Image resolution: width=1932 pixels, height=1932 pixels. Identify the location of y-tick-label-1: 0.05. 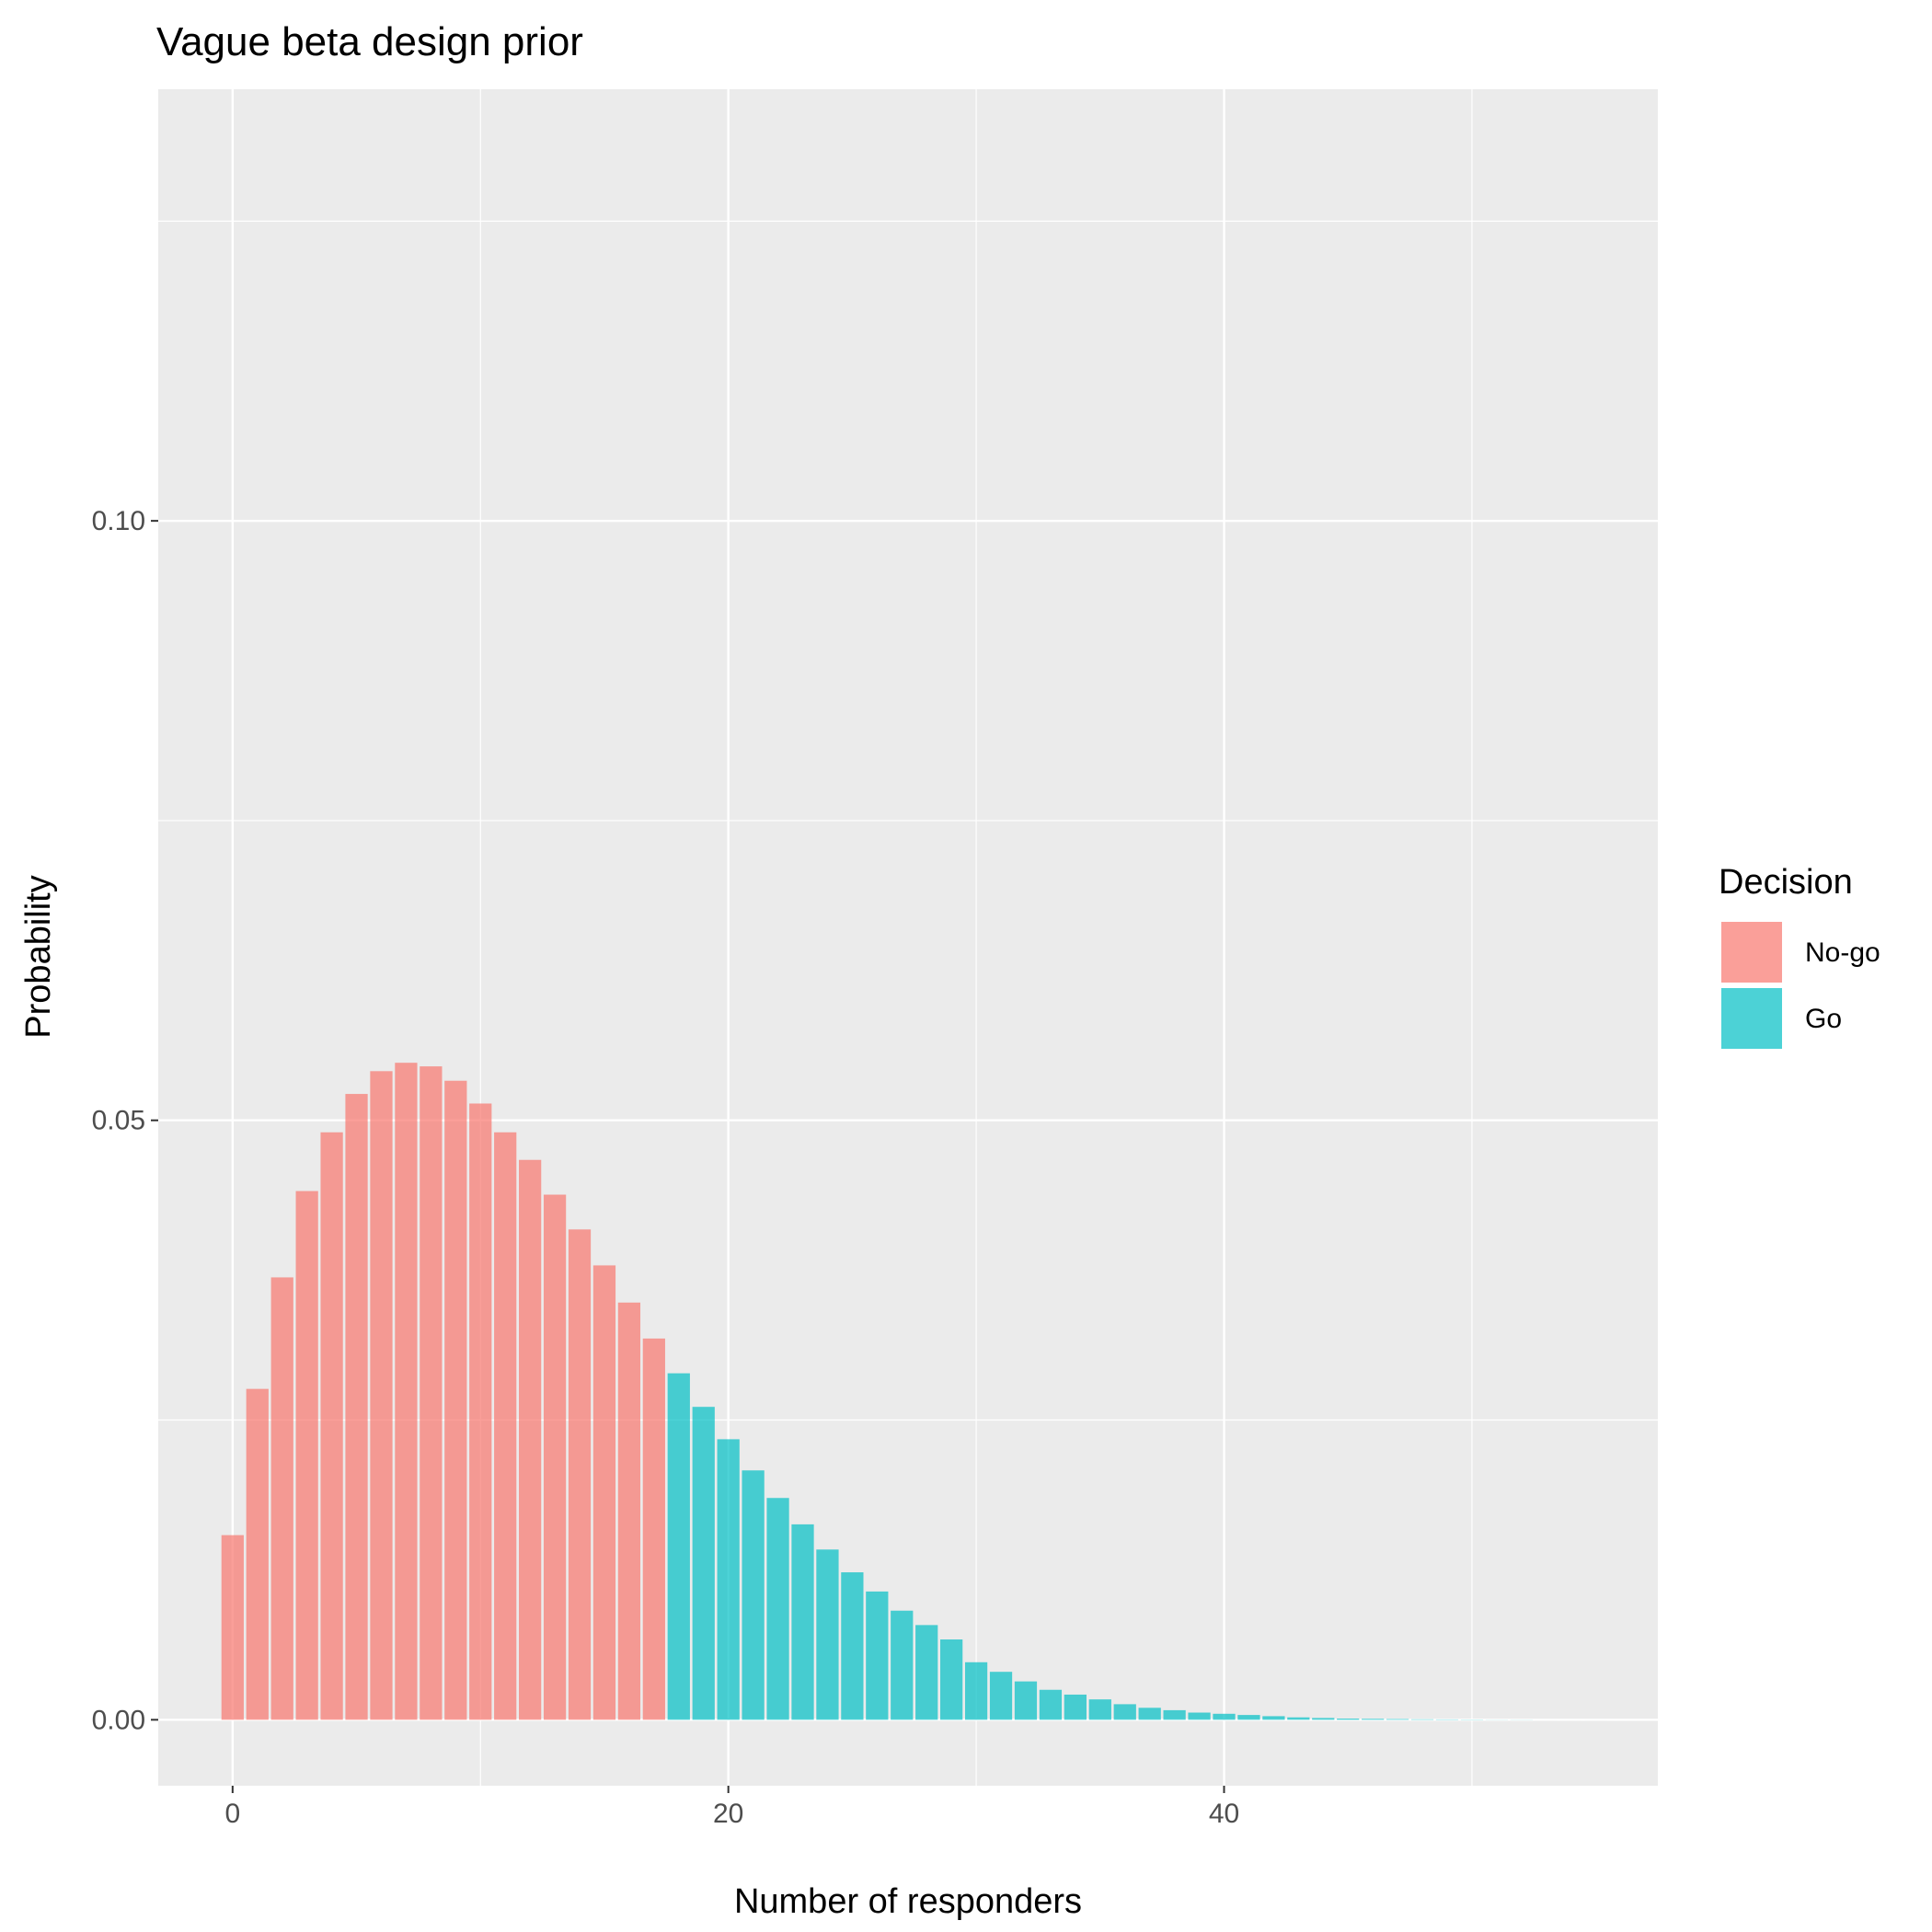
(118, 1121).